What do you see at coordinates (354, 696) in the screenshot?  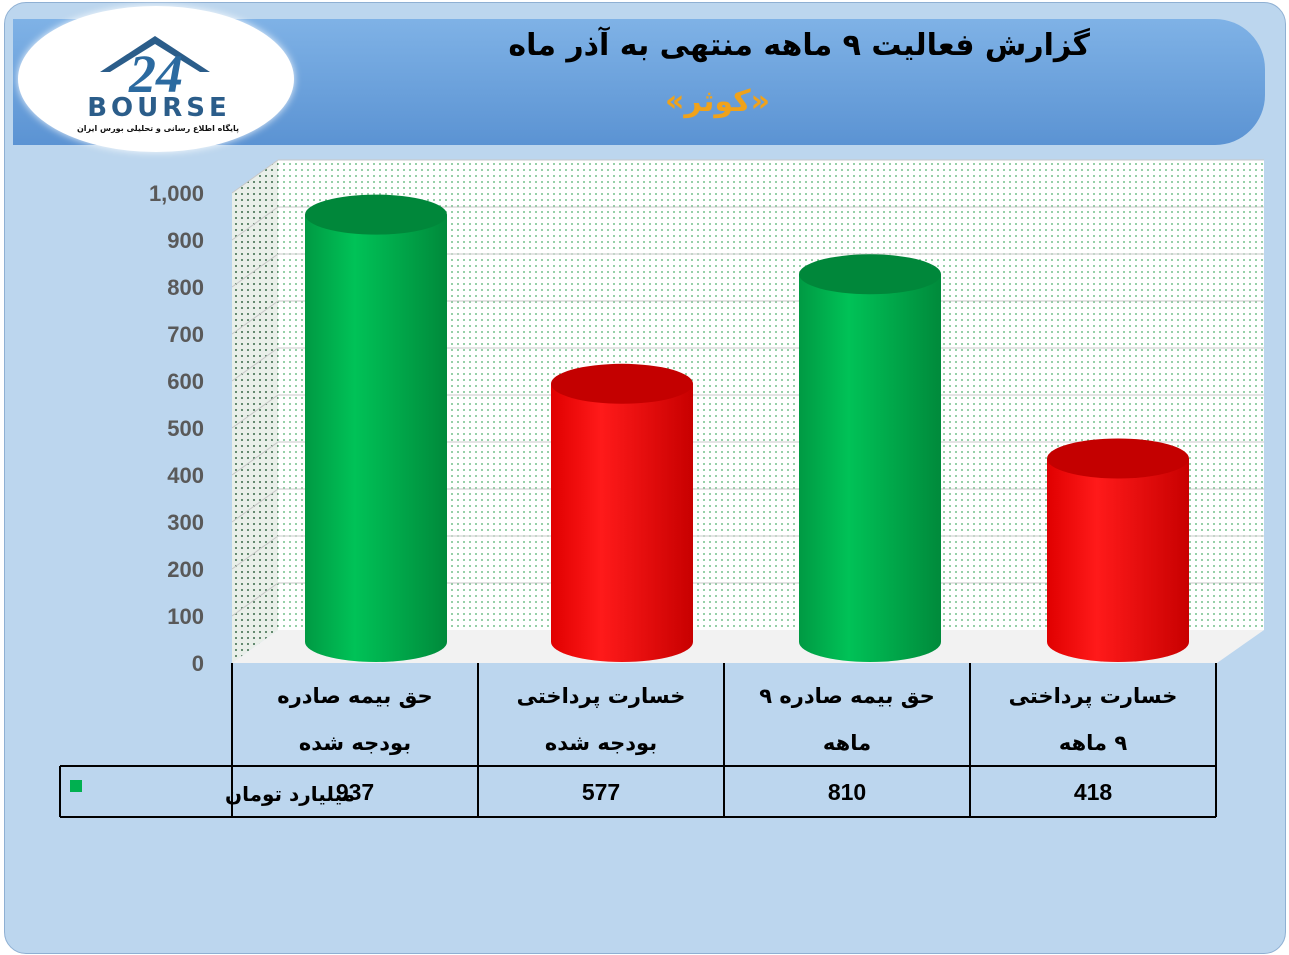 I see `x-tick-label: حق بیمه صادره` at bounding box center [354, 696].